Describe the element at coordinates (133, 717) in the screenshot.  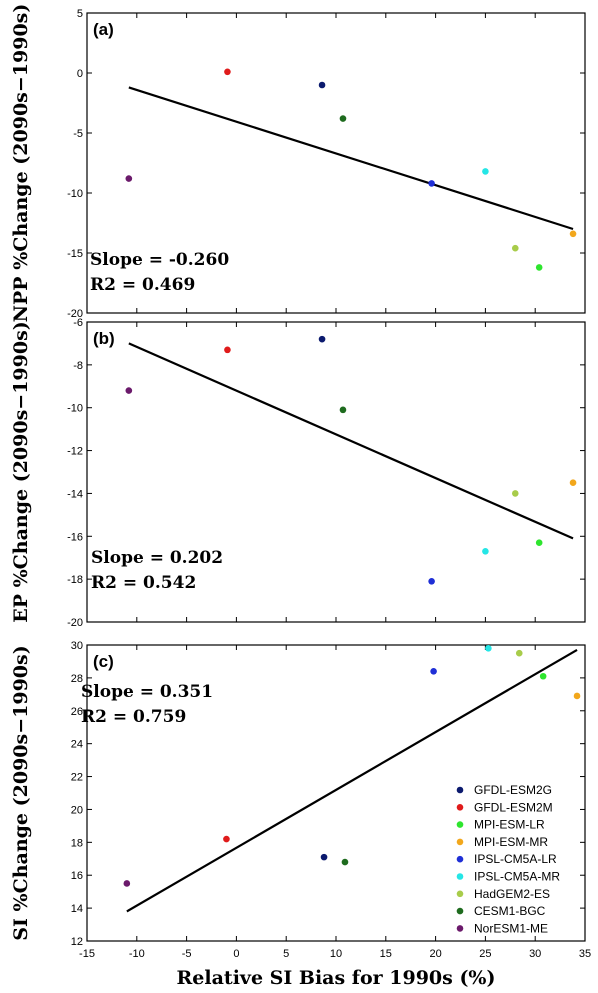
I see `r2-text: R2 = 0.759` at that location.